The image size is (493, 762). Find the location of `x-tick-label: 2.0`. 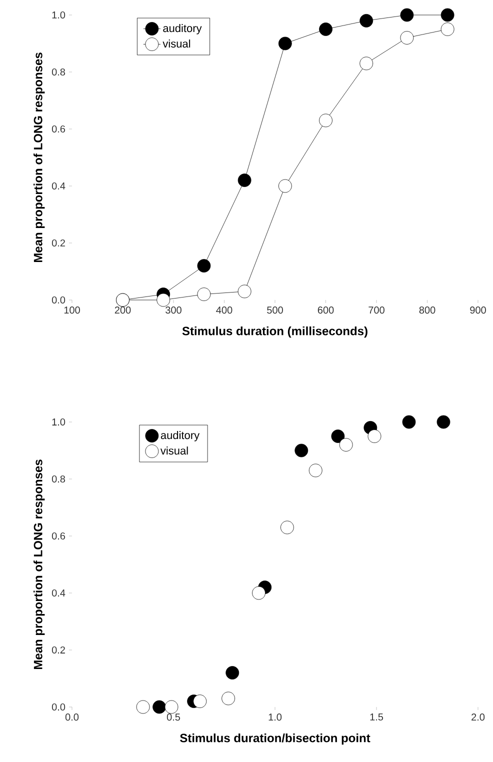

x-tick-label: 2.0 is located at coordinates (478, 717).